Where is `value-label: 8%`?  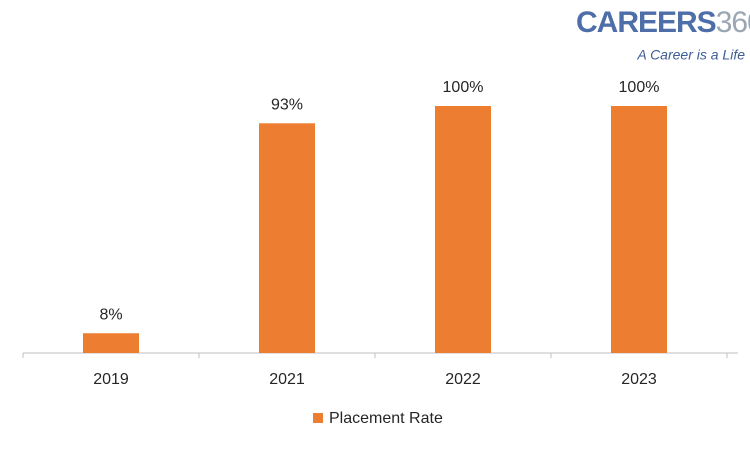 value-label: 8% is located at coordinates (110, 314).